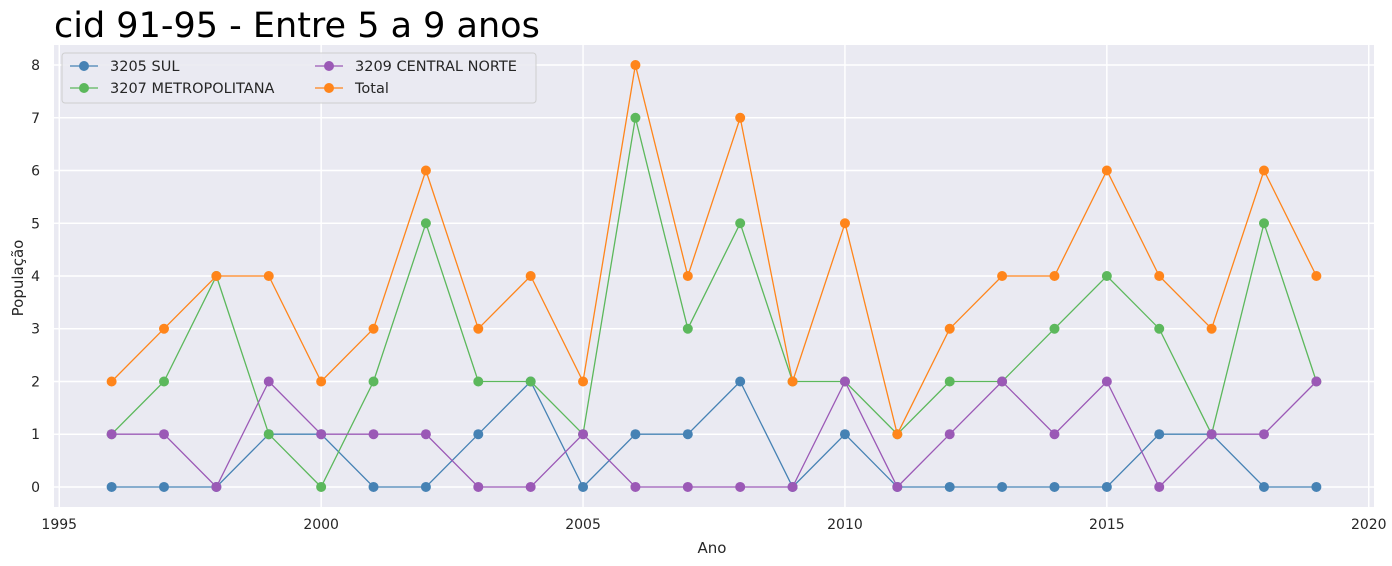 The image size is (1392, 566). I want to click on x-axis-label: Ano, so click(712, 548).